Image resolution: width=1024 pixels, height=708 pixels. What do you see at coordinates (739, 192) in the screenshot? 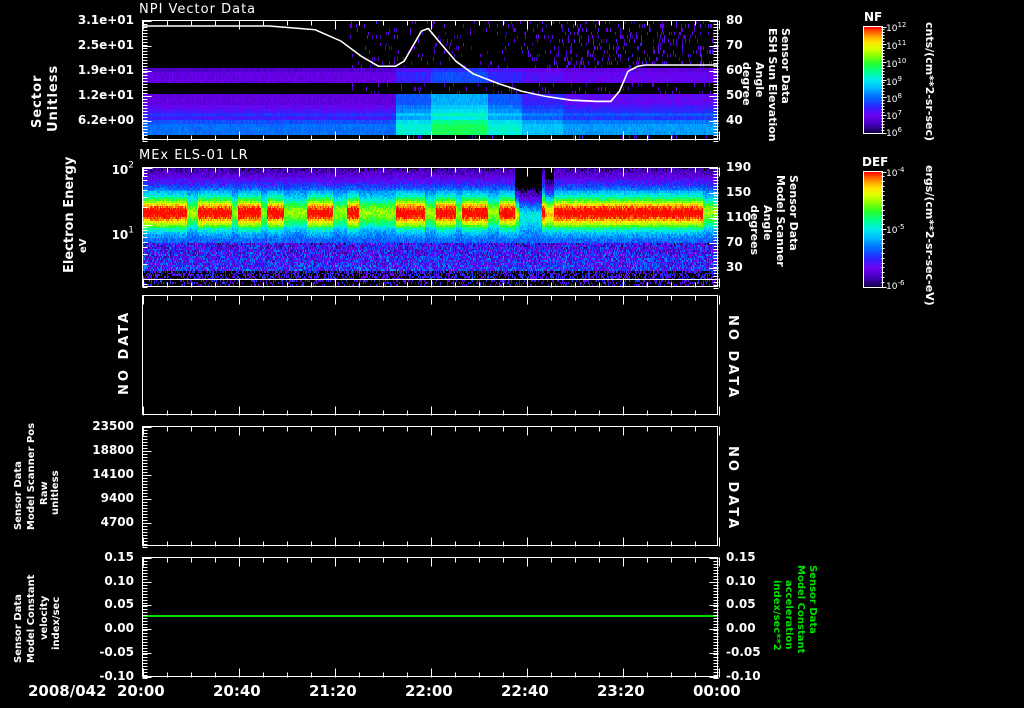
I see `tick-label: 150` at bounding box center [739, 192].